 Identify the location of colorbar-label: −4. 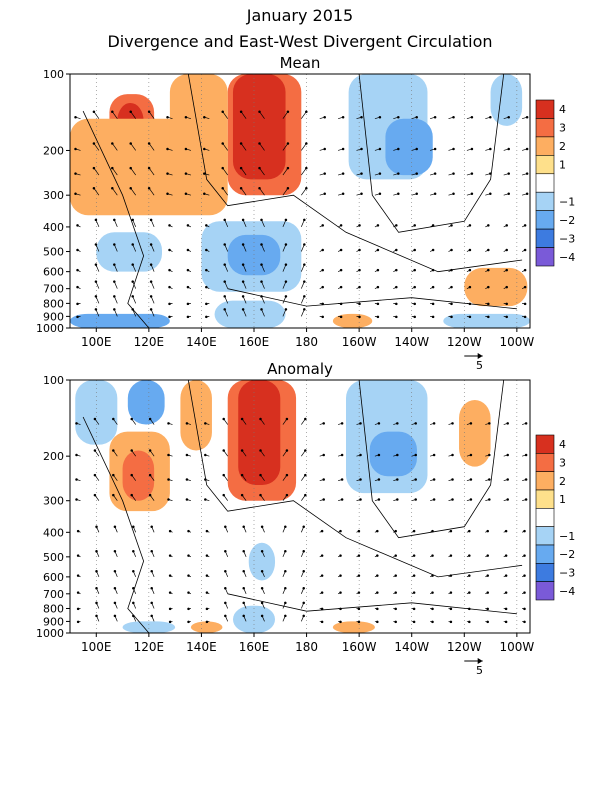
(567, 257).